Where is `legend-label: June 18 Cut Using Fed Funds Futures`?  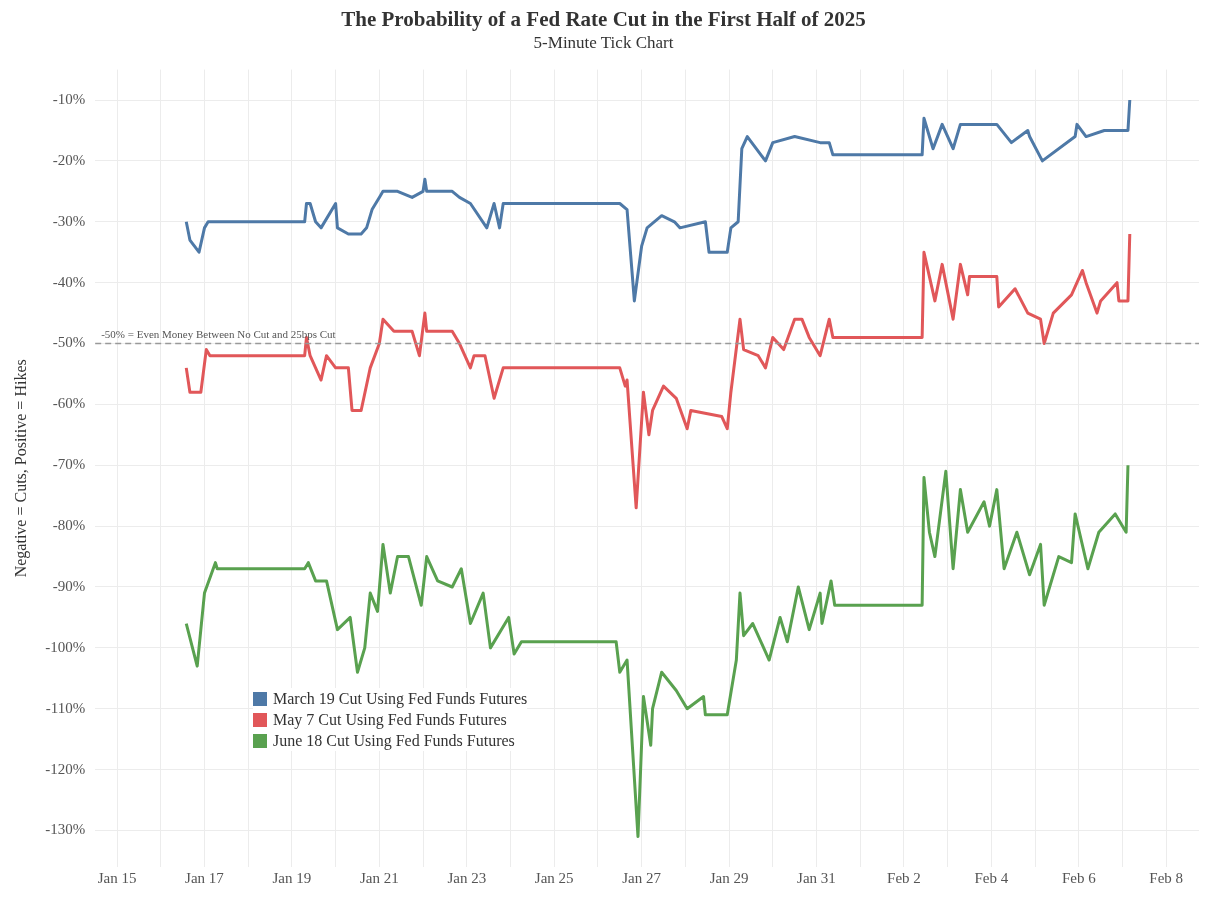 legend-label: June 18 Cut Using Fed Funds Futures is located at coordinates (394, 741).